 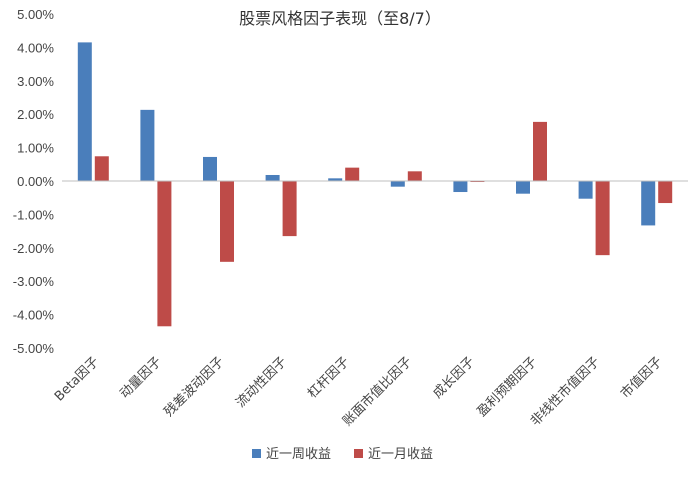 What do you see at coordinates (641, 378) in the screenshot?
I see `x-category-label: 市值因子` at bounding box center [641, 378].